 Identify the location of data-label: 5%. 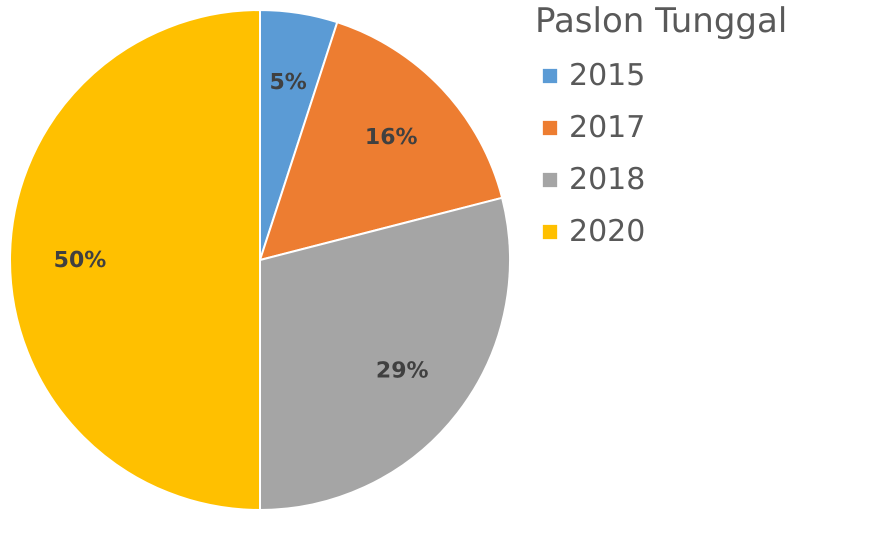
(288, 83).